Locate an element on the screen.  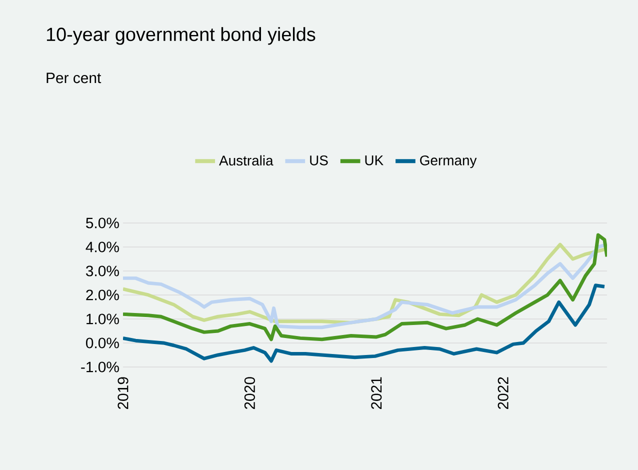
line-series is located at coordinates (364, 323).